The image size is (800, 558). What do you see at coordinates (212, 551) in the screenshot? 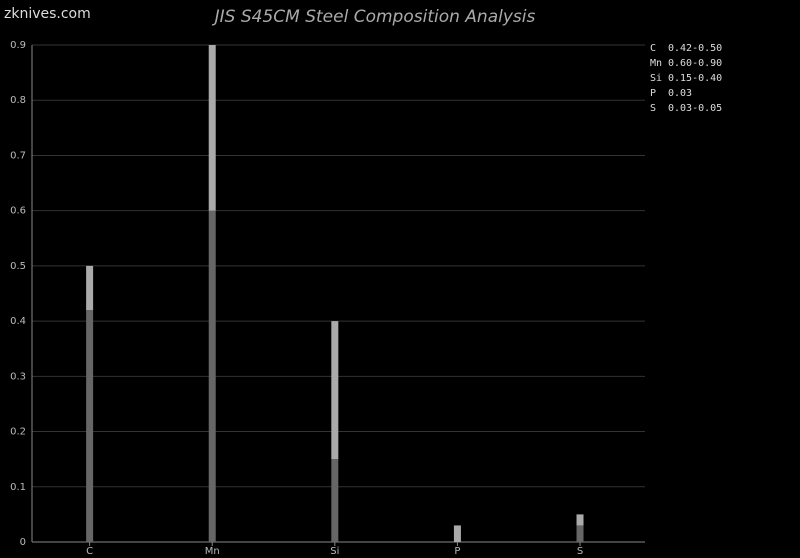
I see `x-tick-label: Mn` at bounding box center [212, 551].